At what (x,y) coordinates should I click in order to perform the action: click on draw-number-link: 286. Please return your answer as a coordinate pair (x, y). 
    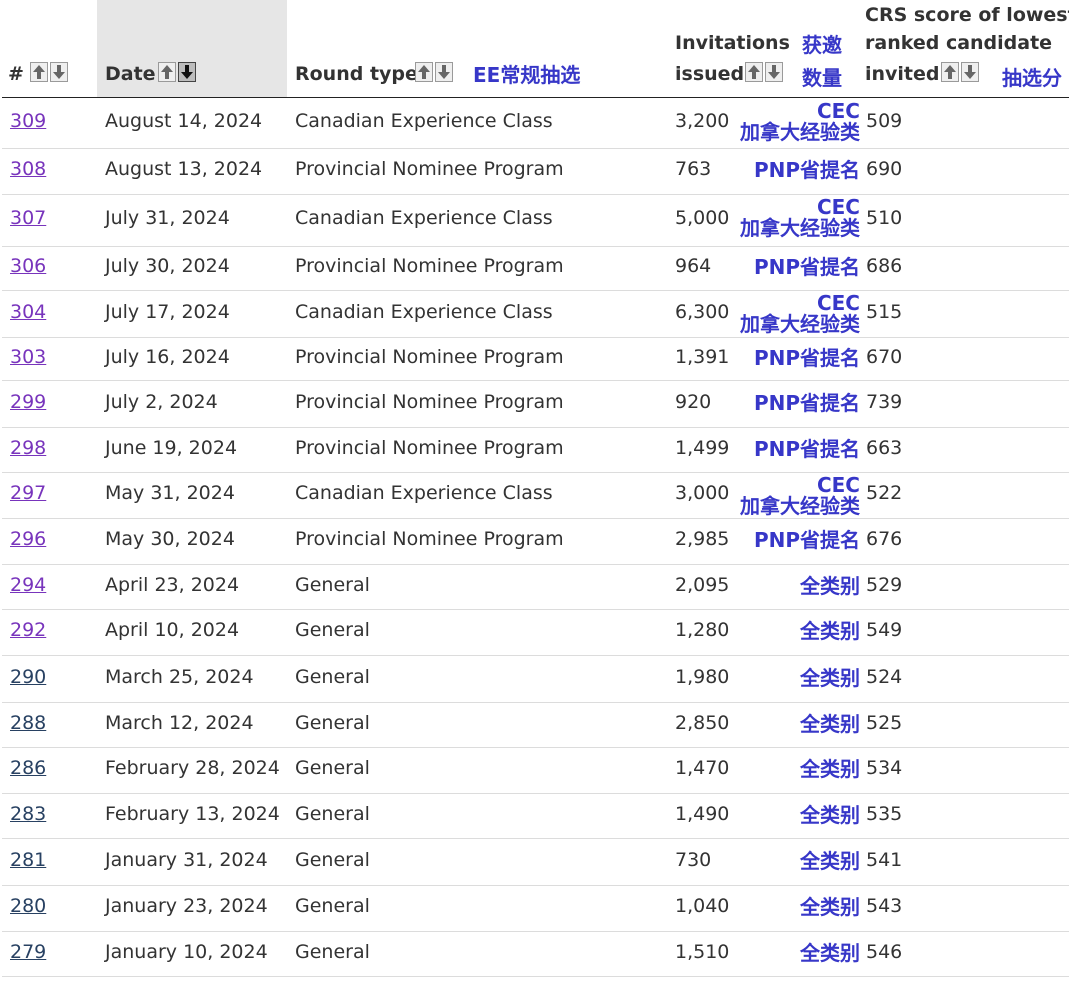
    Looking at the image, I should click on (28, 768).